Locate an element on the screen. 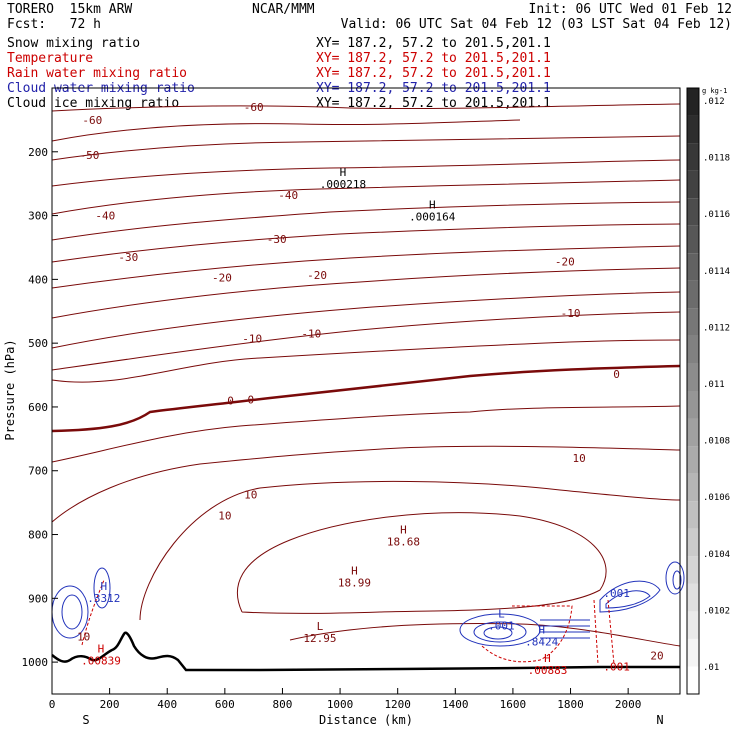 The height and width of the screenshot is (740, 740). extremum-value: 18.68 is located at coordinates (403, 541).